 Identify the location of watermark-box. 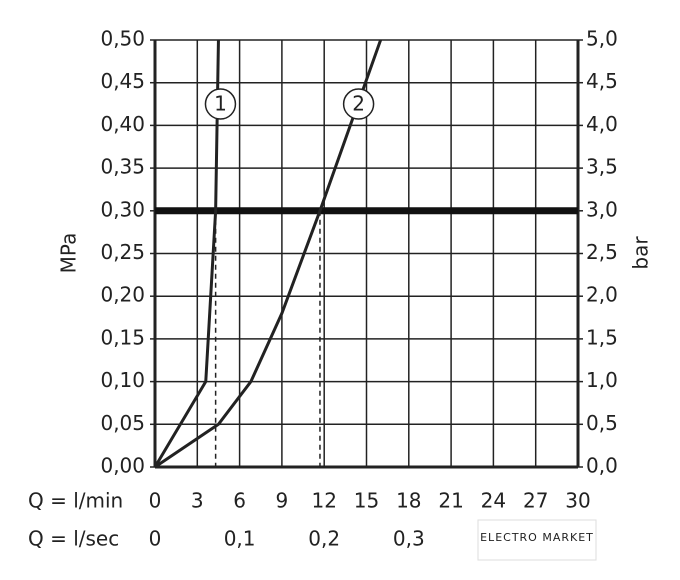
(537, 540).